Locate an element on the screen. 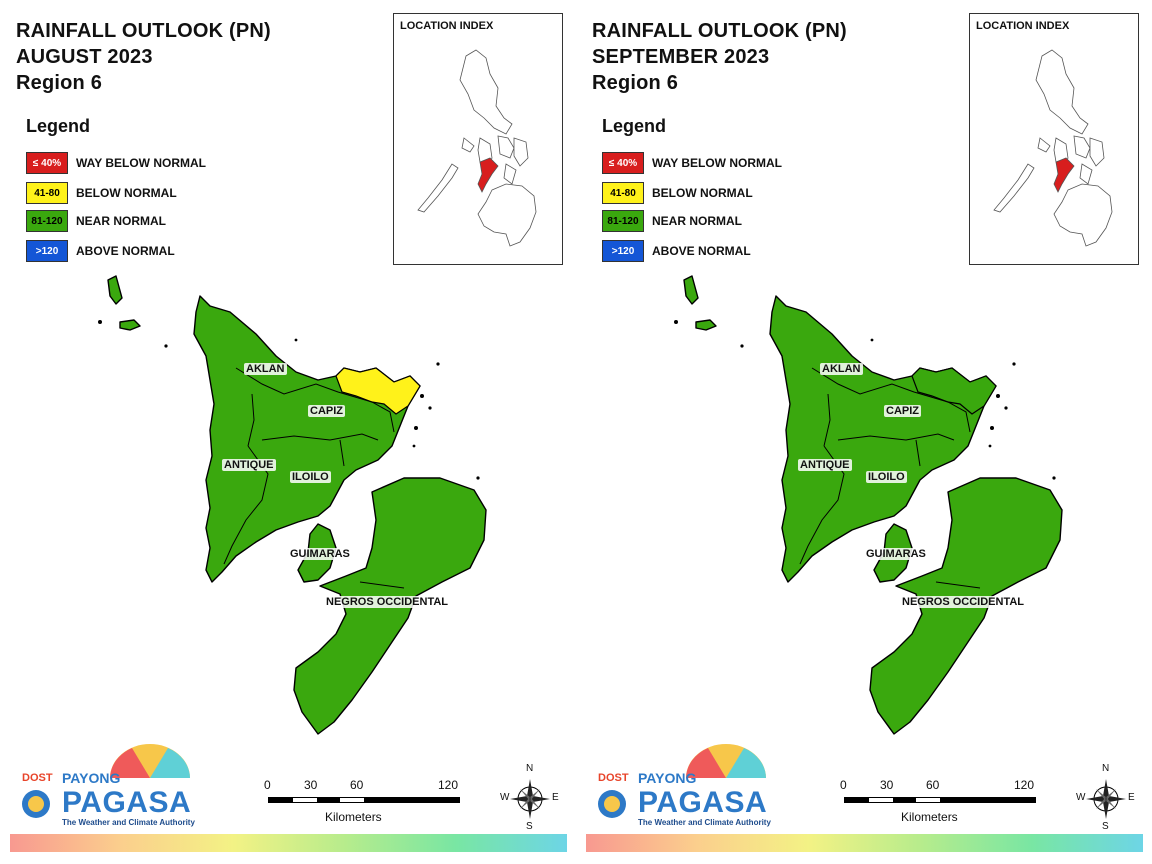 The height and width of the screenshot is (864, 1152). umbrella-icon is located at coordinates (682, 781).